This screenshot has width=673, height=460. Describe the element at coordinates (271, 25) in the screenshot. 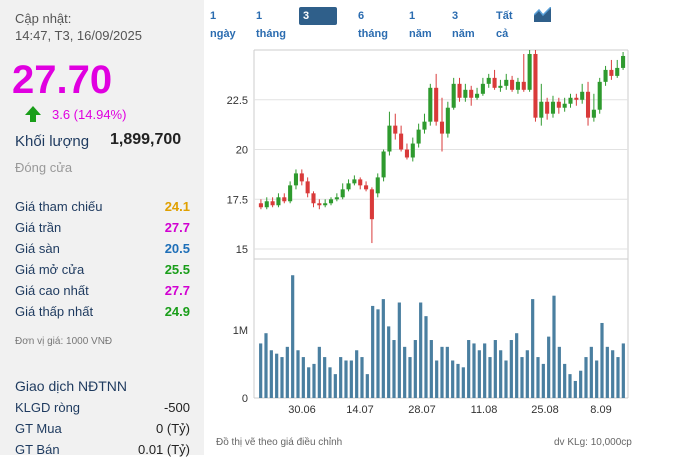

I see `tab-1-tháng: 1 tháng` at that location.